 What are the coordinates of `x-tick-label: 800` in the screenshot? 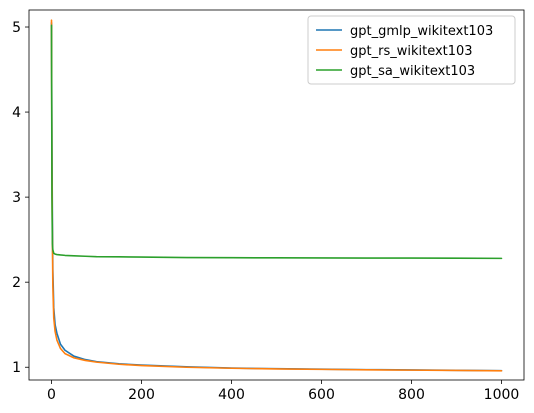 It's located at (411, 395).